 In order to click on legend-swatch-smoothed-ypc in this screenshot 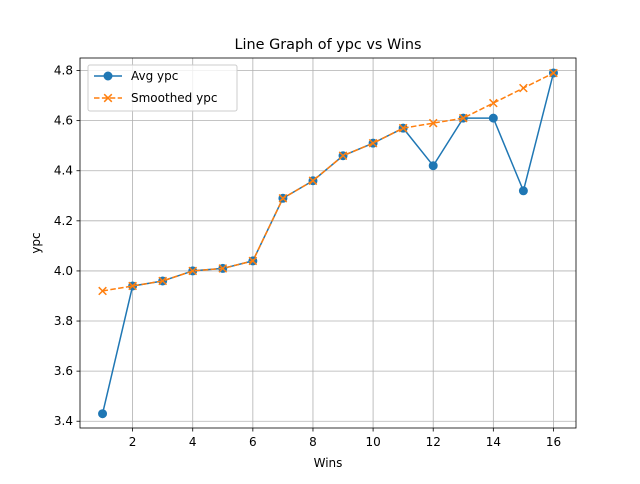, I will do `click(108, 98)`.